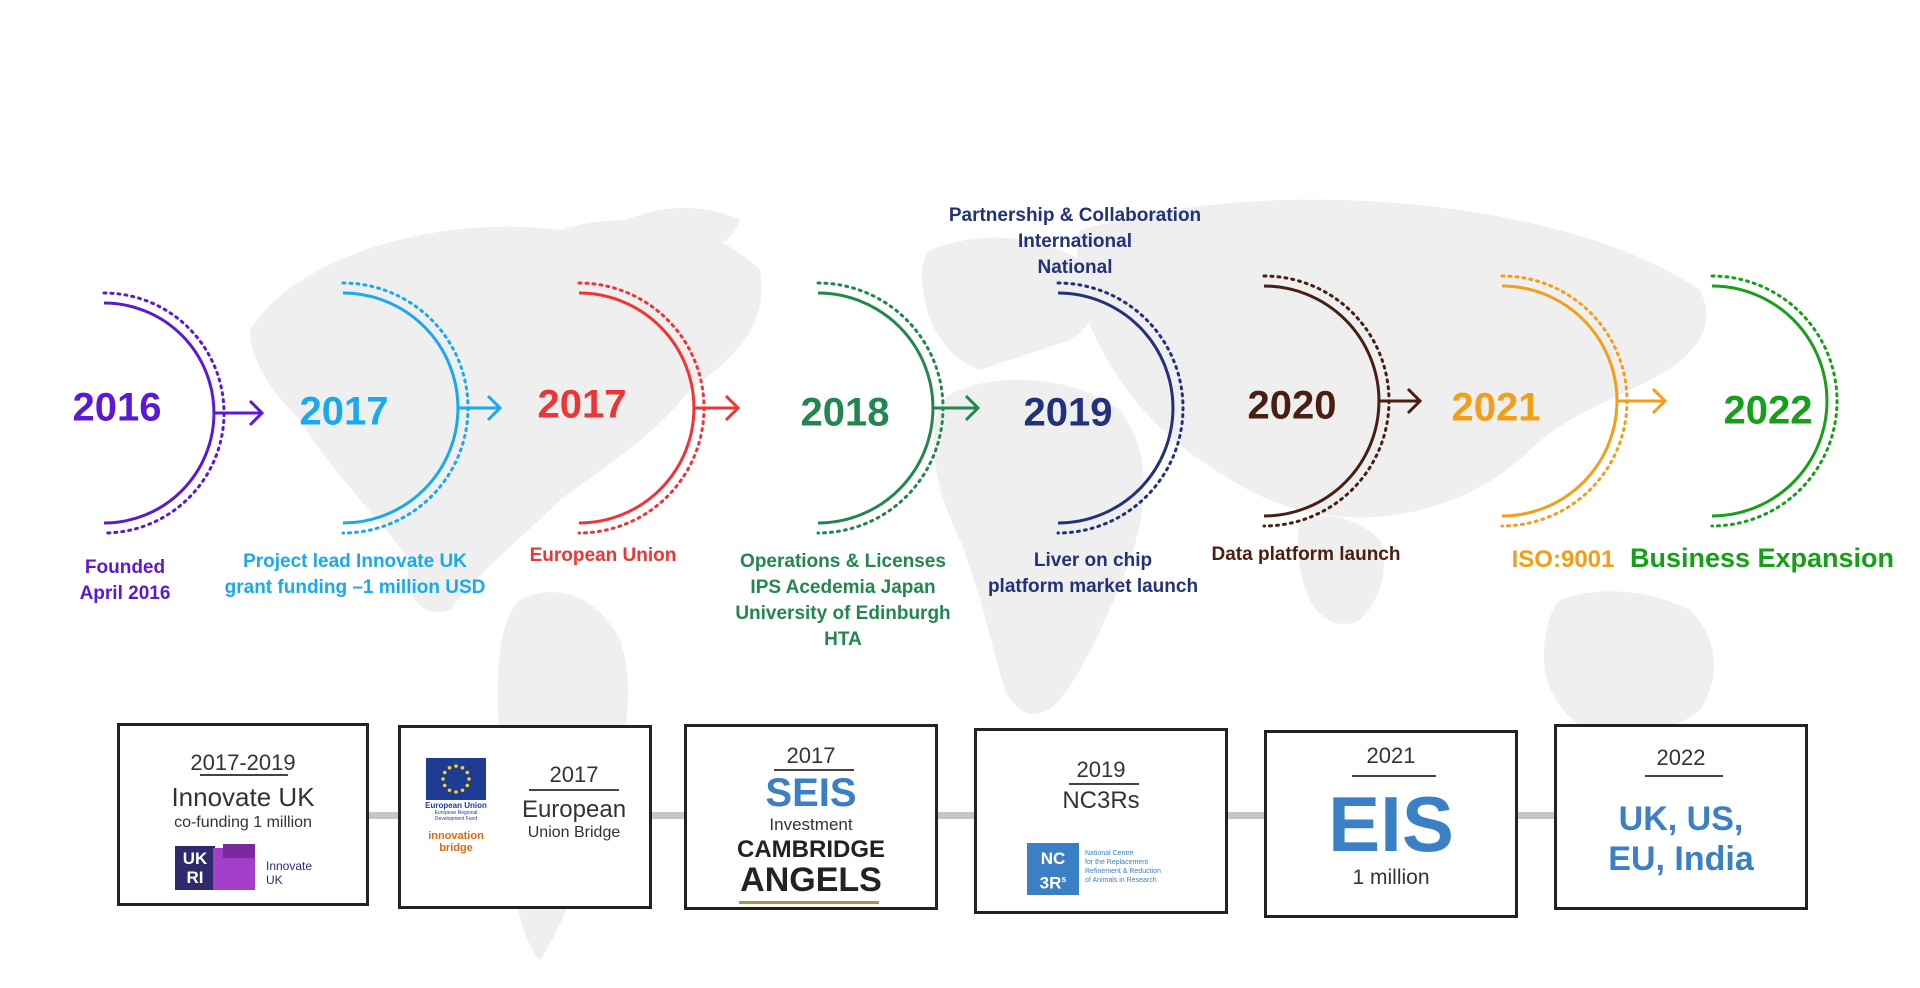 The image size is (1920, 988). I want to click on caption-2017b: European Union, so click(603, 556).